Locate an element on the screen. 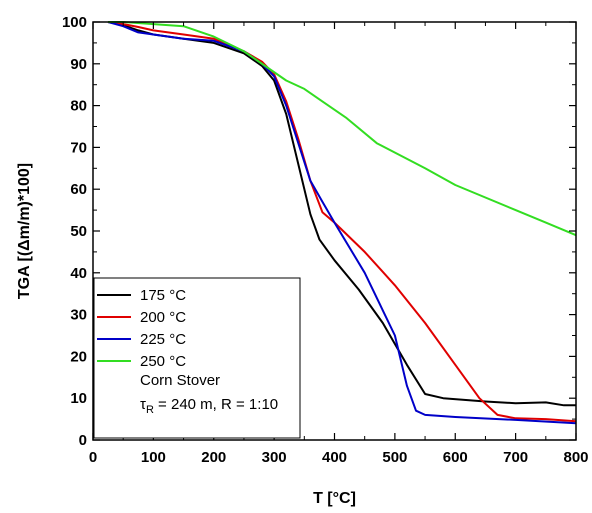  legend-label-4: 250 °C is located at coordinates (163, 361).